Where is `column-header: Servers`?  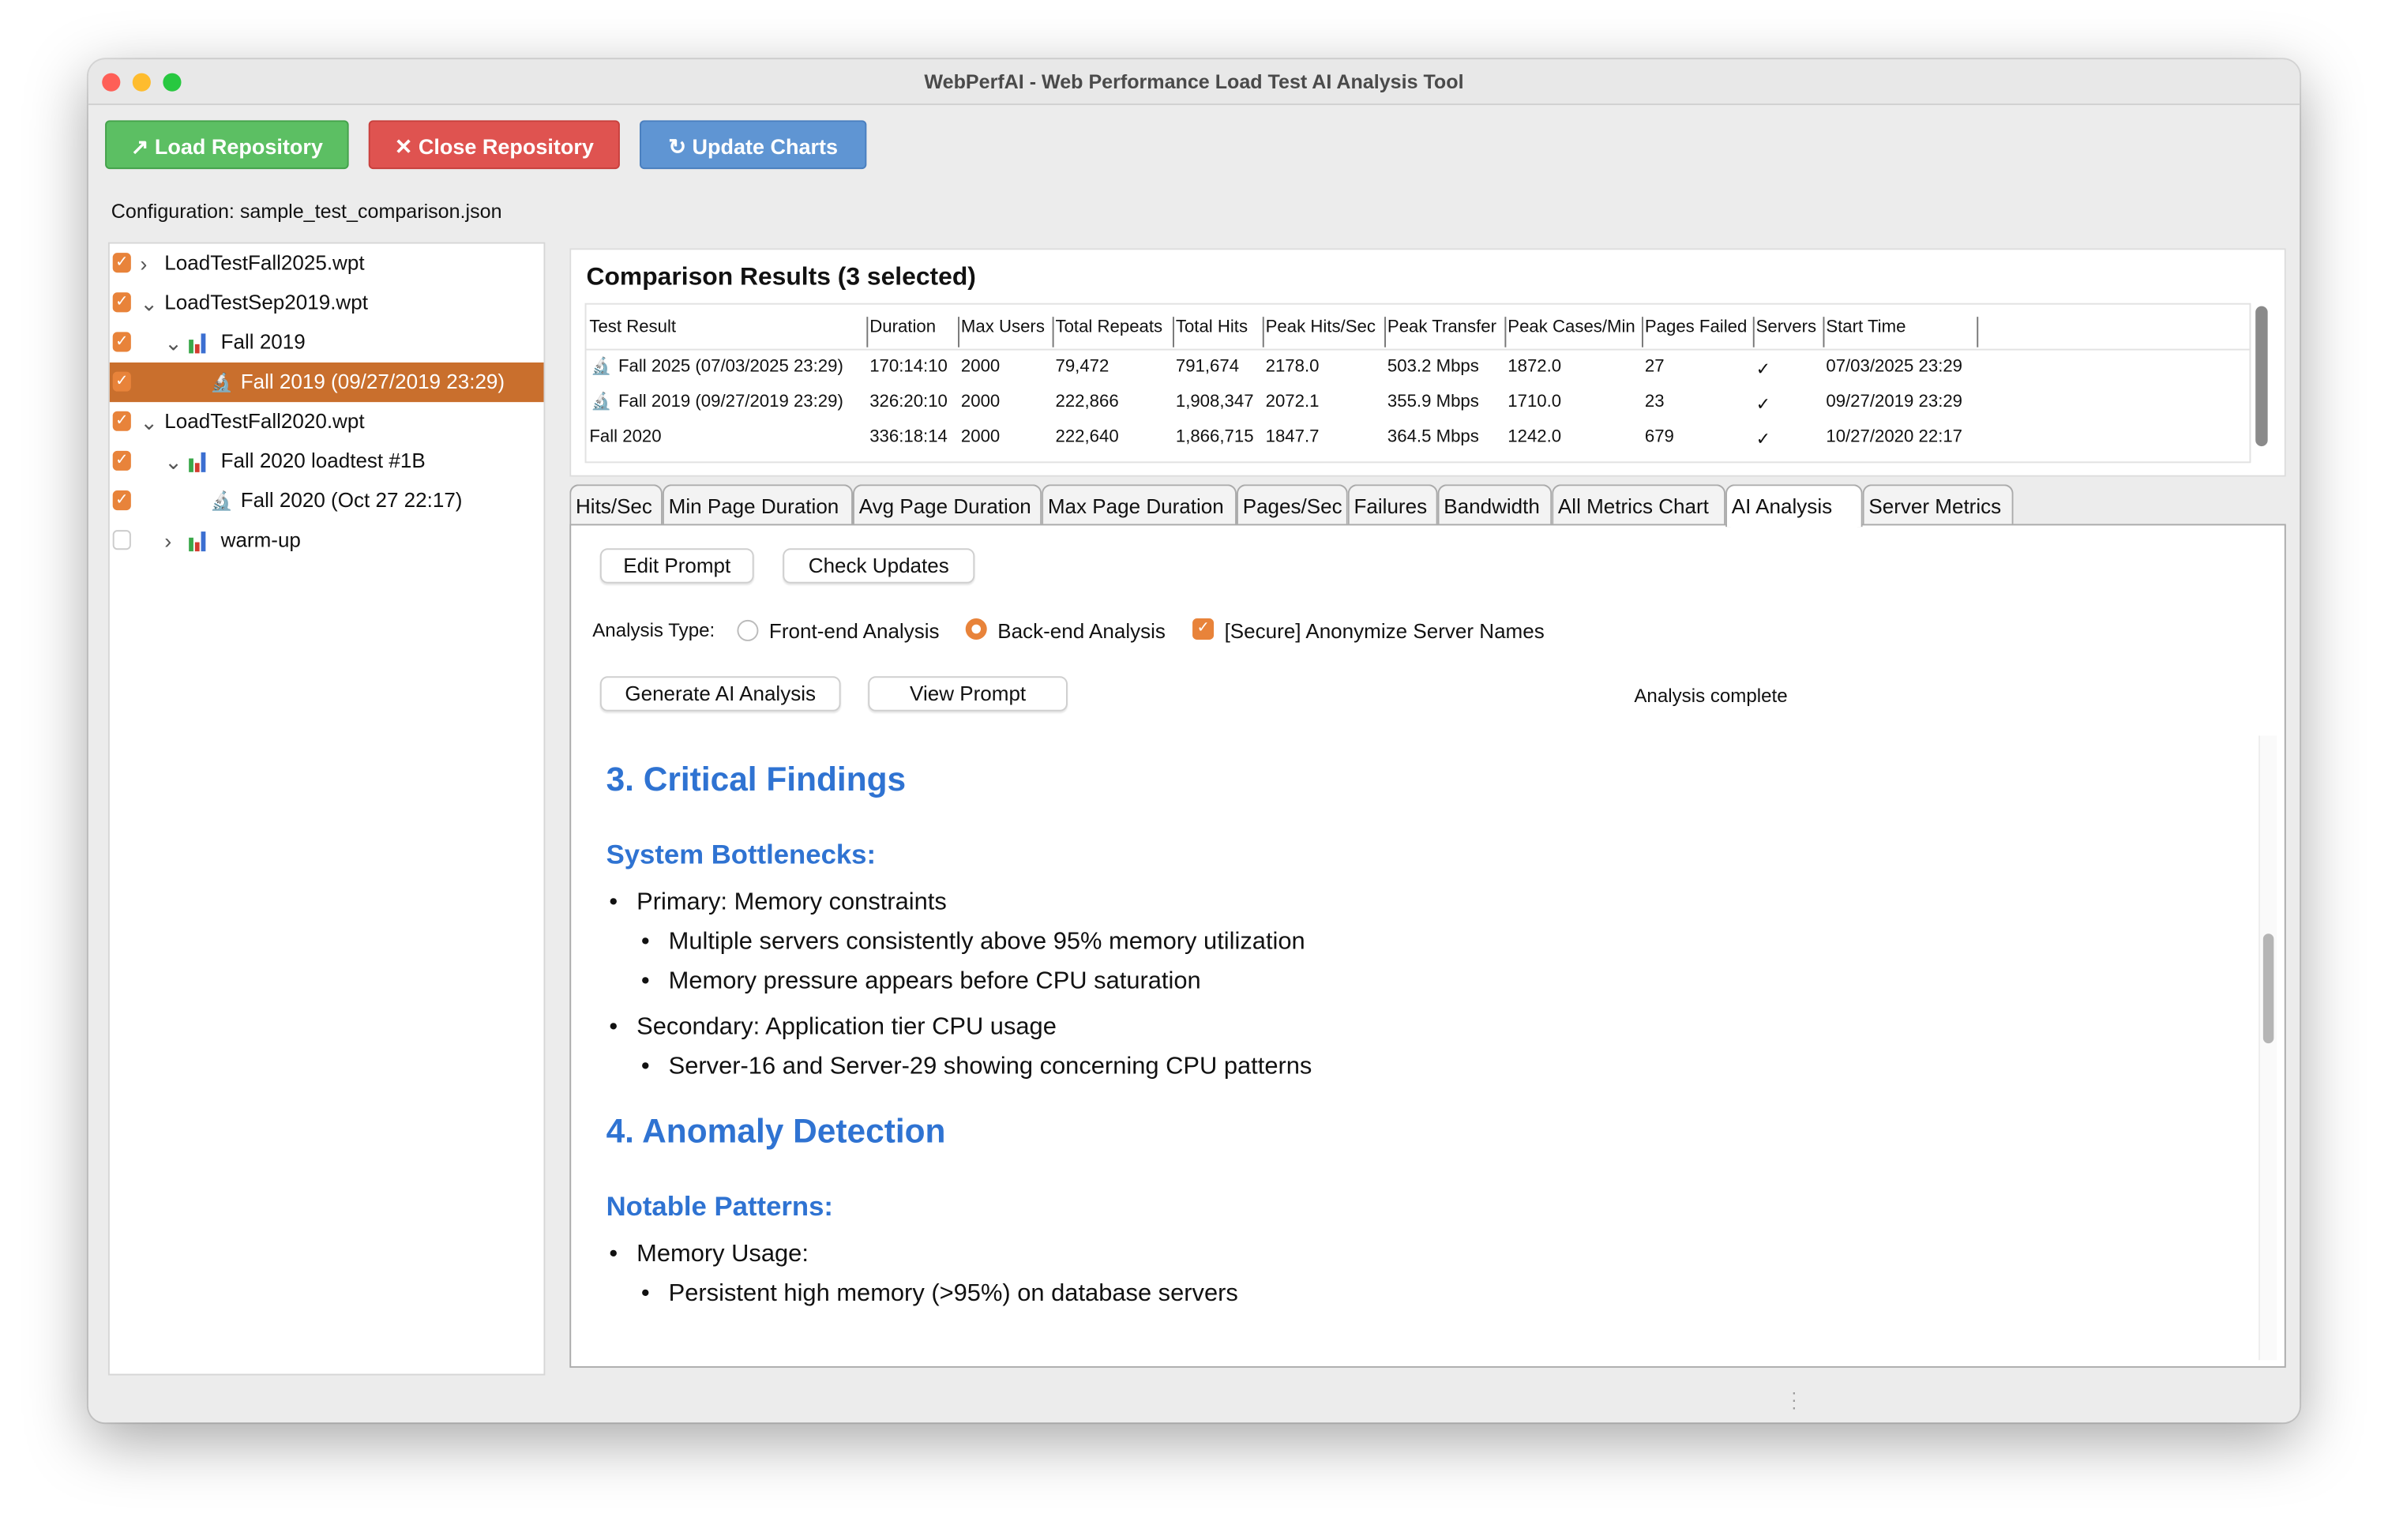 column-header: Servers is located at coordinates (1786, 327).